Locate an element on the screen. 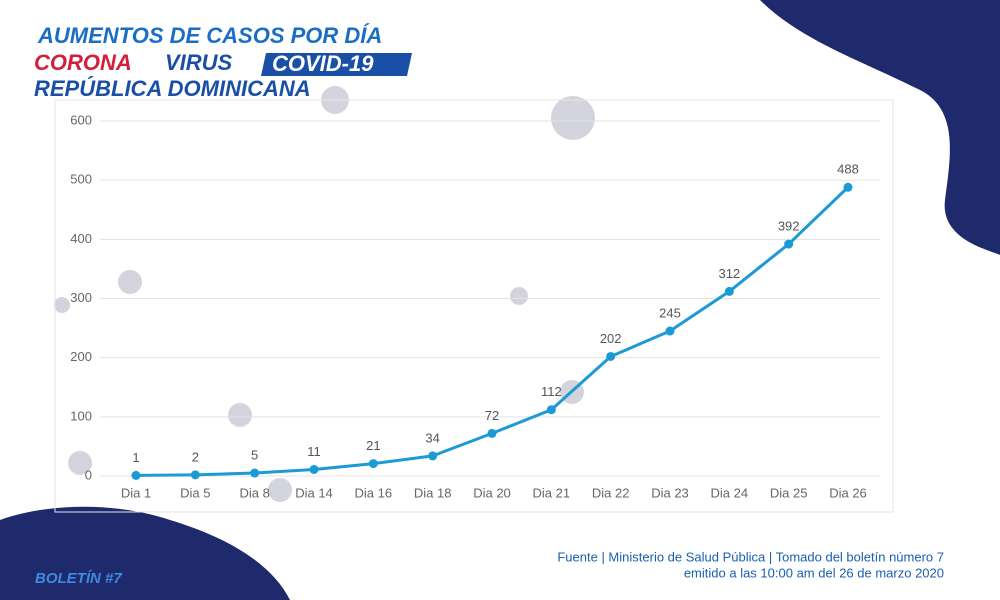 The width and height of the screenshot is (1000, 600). data-label: 392 is located at coordinates (789, 226).